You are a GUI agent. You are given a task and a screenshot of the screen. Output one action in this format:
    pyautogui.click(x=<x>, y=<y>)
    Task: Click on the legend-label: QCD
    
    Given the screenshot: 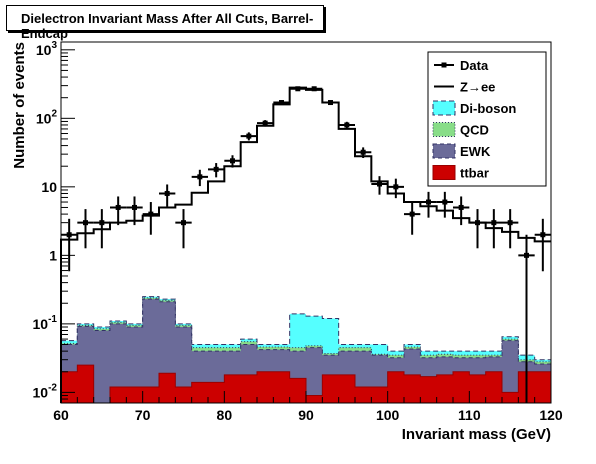 What is the action you would take?
    pyautogui.click(x=474, y=130)
    